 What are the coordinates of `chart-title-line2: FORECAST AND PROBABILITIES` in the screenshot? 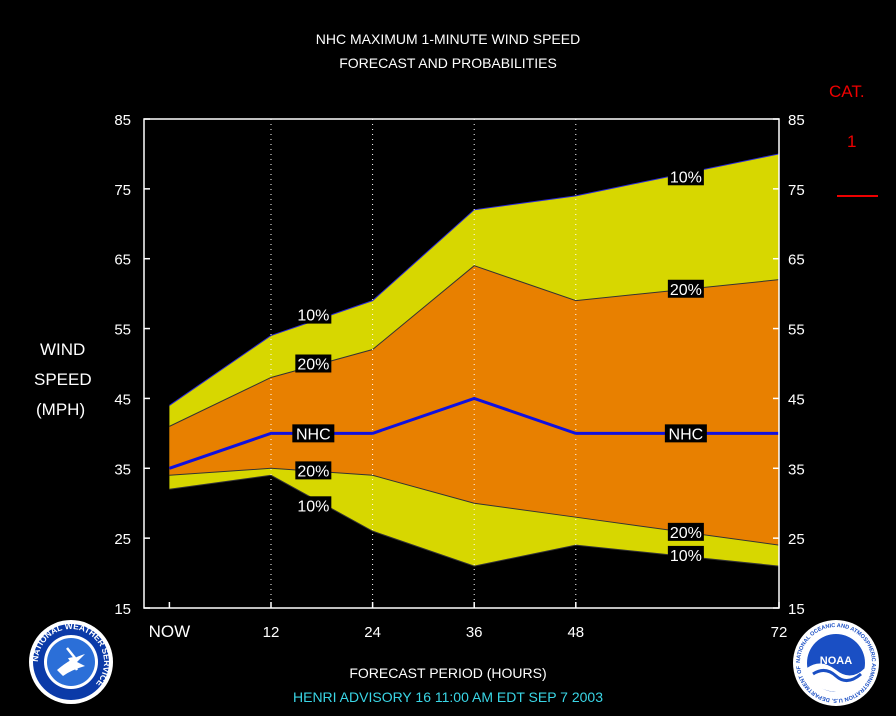 It's located at (448, 63).